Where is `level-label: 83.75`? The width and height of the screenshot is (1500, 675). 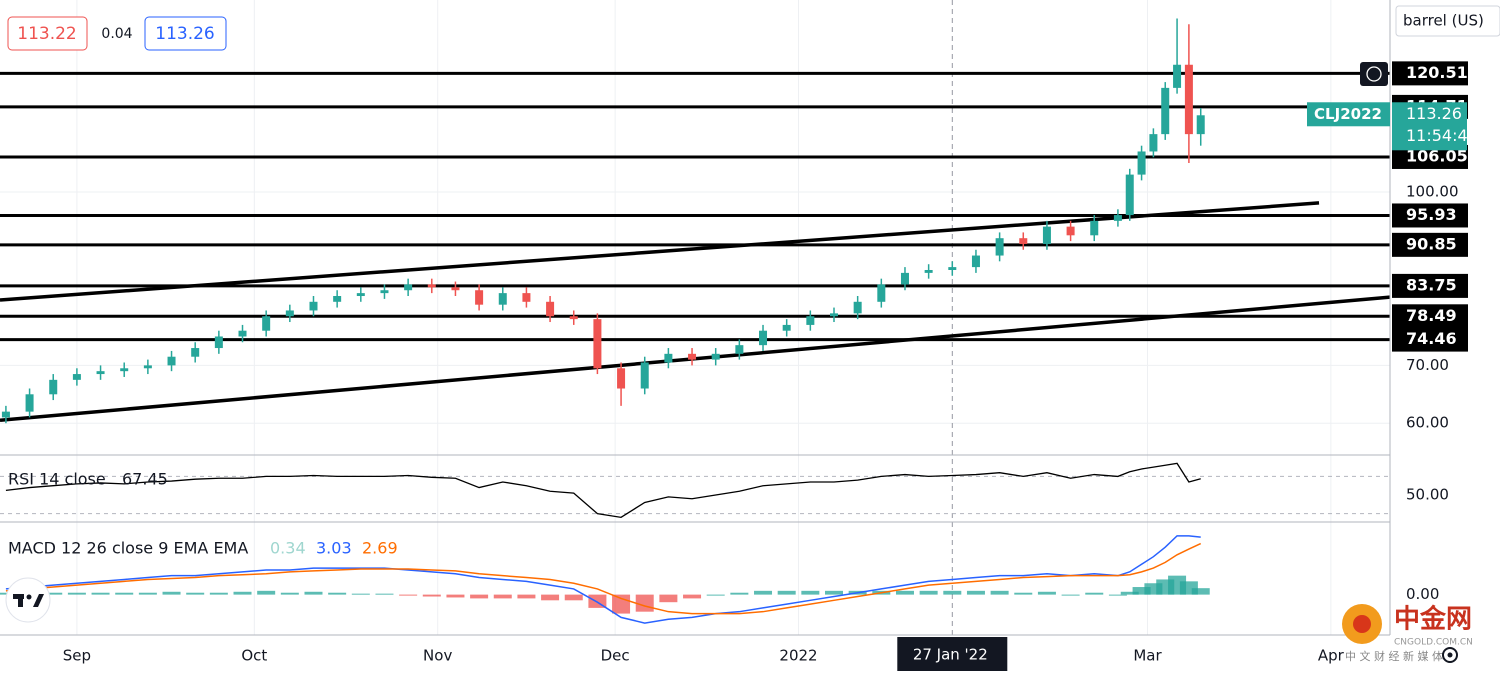
level-label: 83.75 is located at coordinates (1431, 284).